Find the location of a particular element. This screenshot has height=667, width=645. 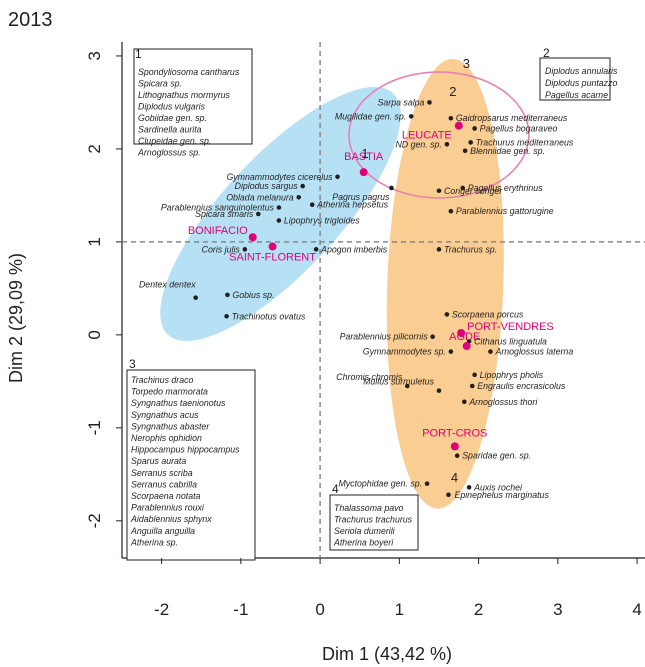

group-marker-4: 4 is located at coordinates (454, 477).